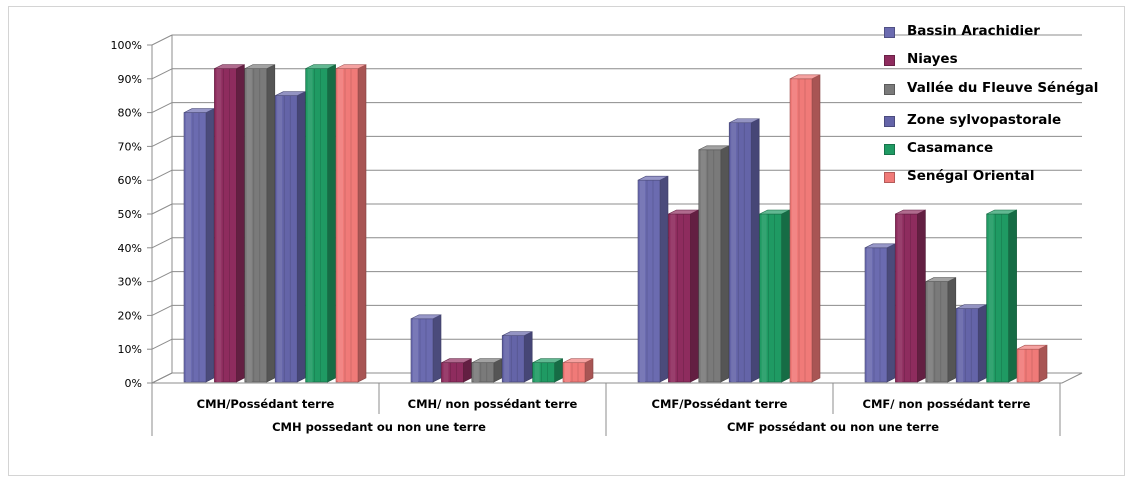  Describe the element at coordinates (379, 427) in the screenshot. I see `x-group-label: CMH possedant ou non une terre` at that location.